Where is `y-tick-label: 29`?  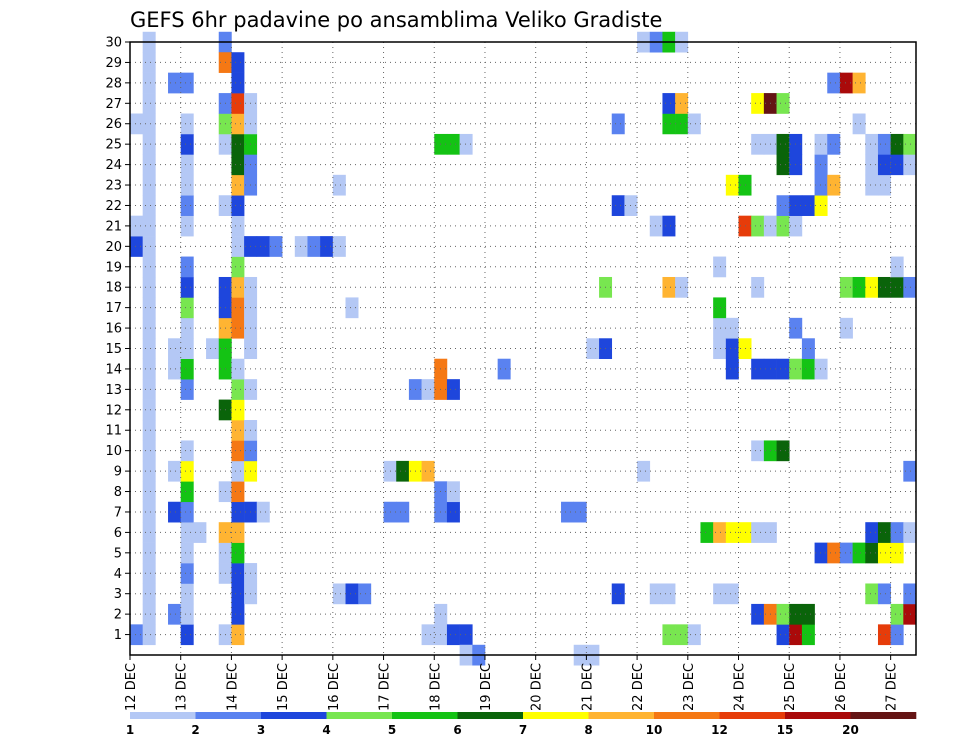 y-tick-label: 29 is located at coordinates (113, 63).